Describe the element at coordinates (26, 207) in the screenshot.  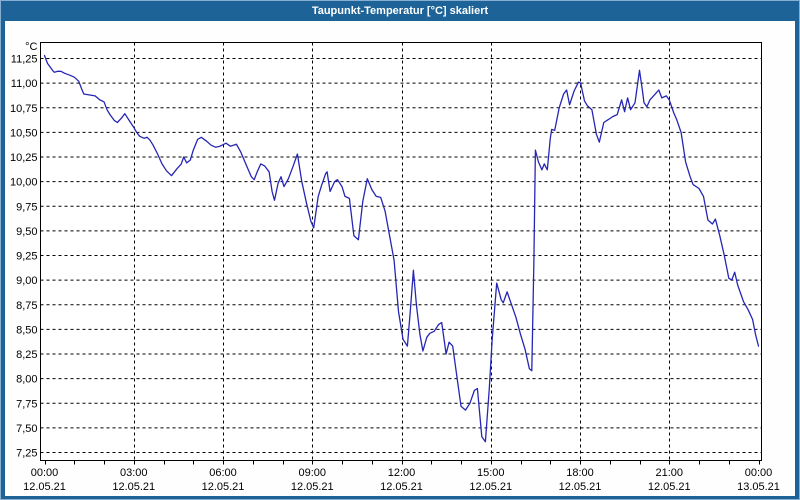
I see `y-tick-label: 9,75` at that location.